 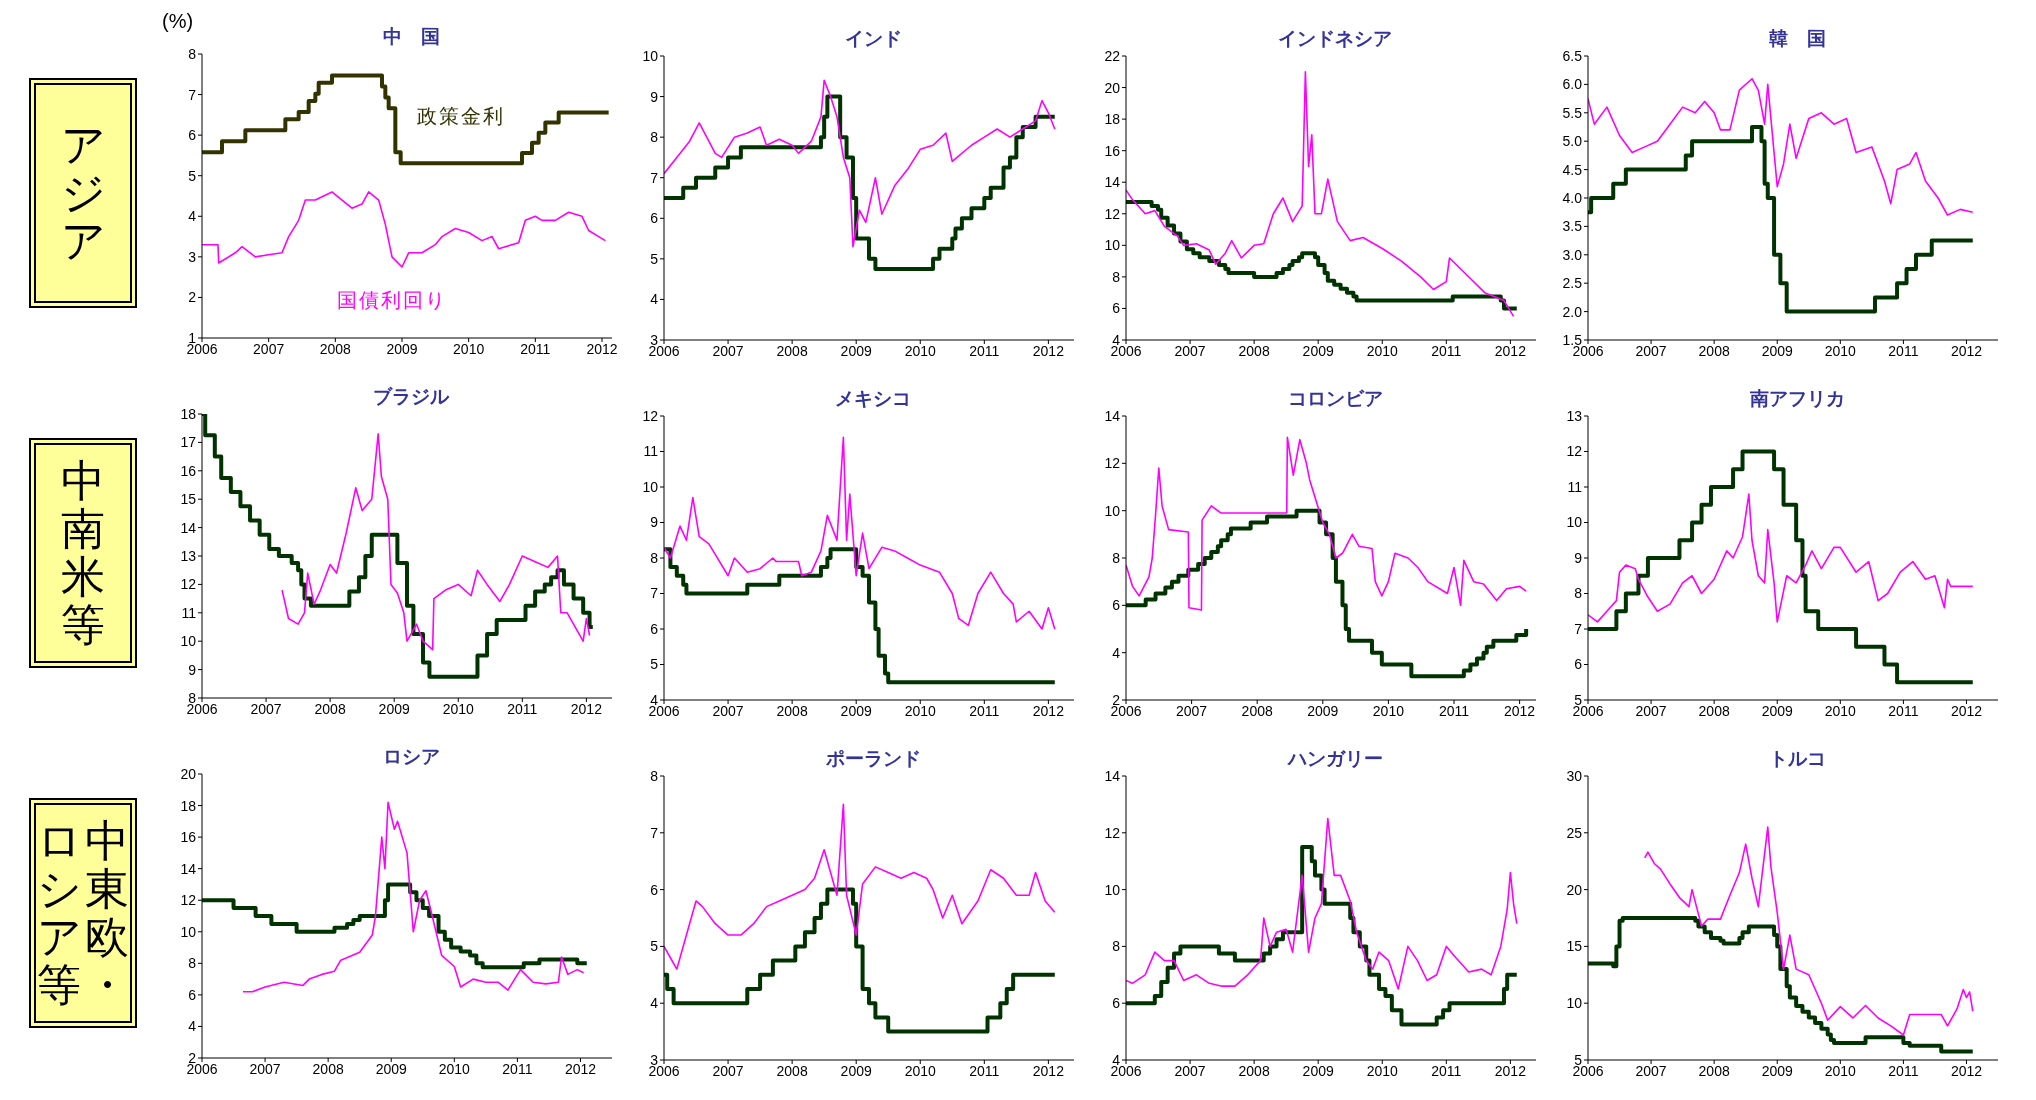 What do you see at coordinates (188, 442) in the screenshot?
I see `y-tick-label: 17` at bounding box center [188, 442].